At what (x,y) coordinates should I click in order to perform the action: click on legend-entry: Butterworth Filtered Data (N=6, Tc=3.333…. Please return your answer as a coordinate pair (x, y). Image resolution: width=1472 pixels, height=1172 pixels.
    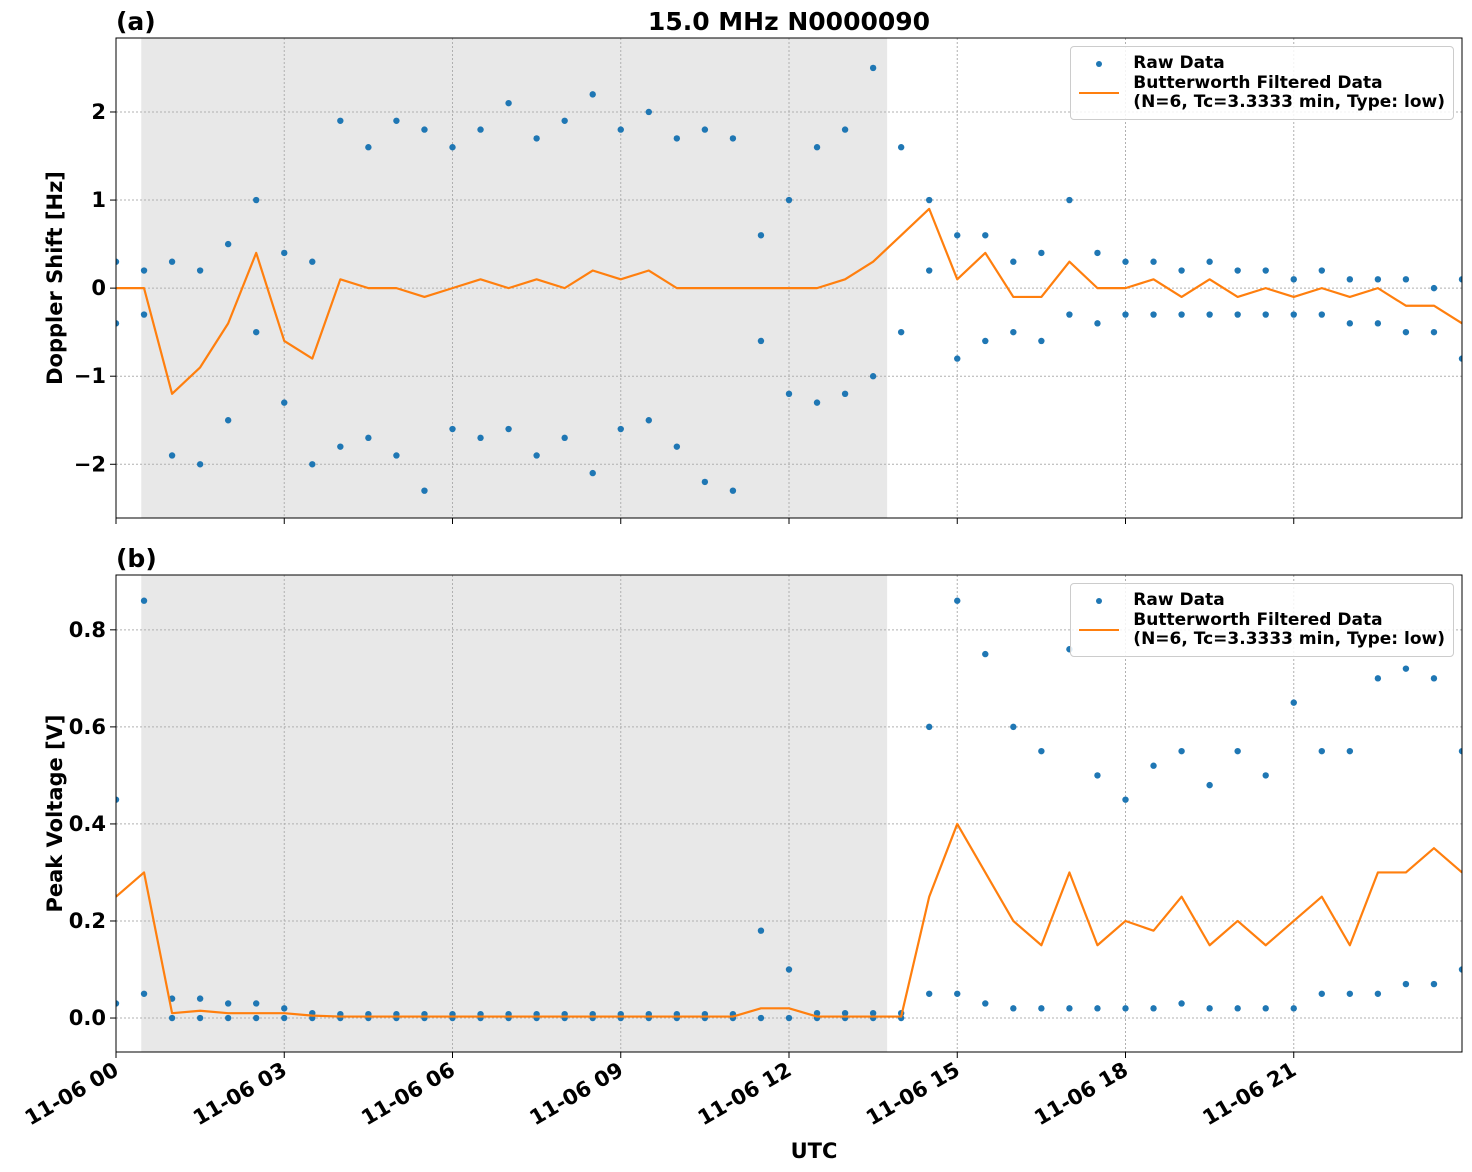
    Looking at the image, I should click on (1262, 93).